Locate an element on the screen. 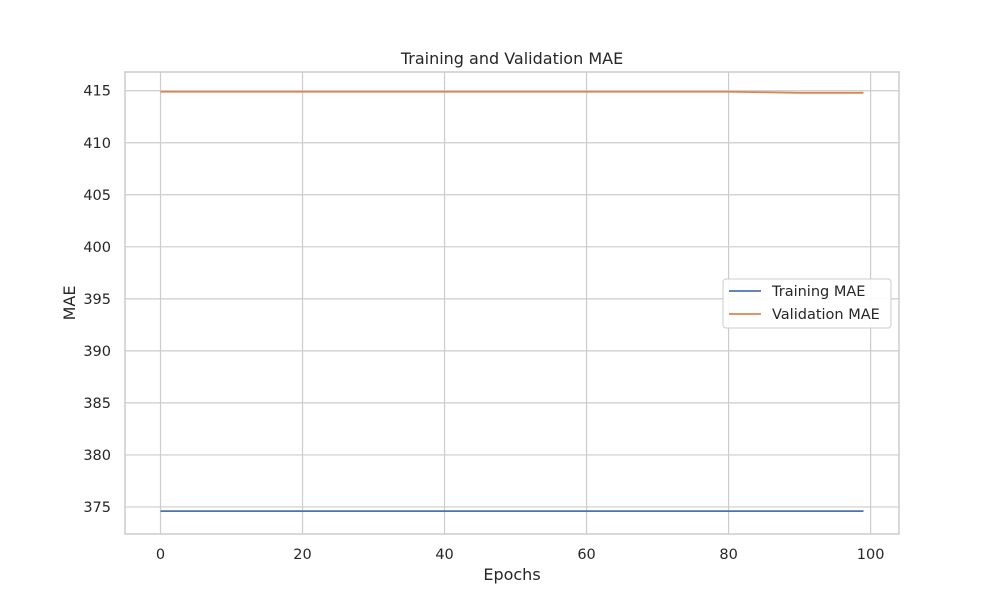 The image size is (1000, 604). y-tick-labels: 375 380 385 390 395 400 405 410 415 is located at coordinates (97, 300).